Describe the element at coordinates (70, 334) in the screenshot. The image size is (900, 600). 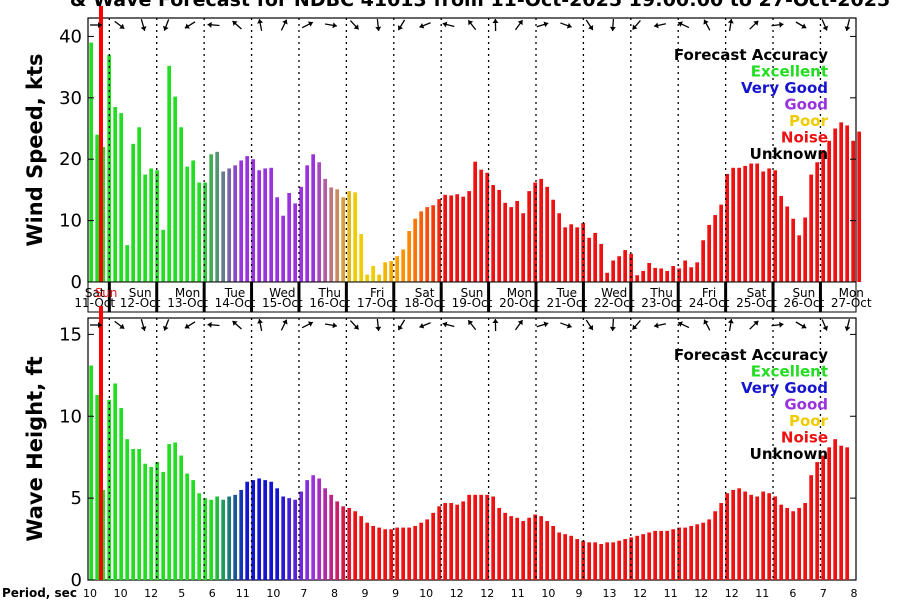
I see `wave-ytick-label: 15` at that location.